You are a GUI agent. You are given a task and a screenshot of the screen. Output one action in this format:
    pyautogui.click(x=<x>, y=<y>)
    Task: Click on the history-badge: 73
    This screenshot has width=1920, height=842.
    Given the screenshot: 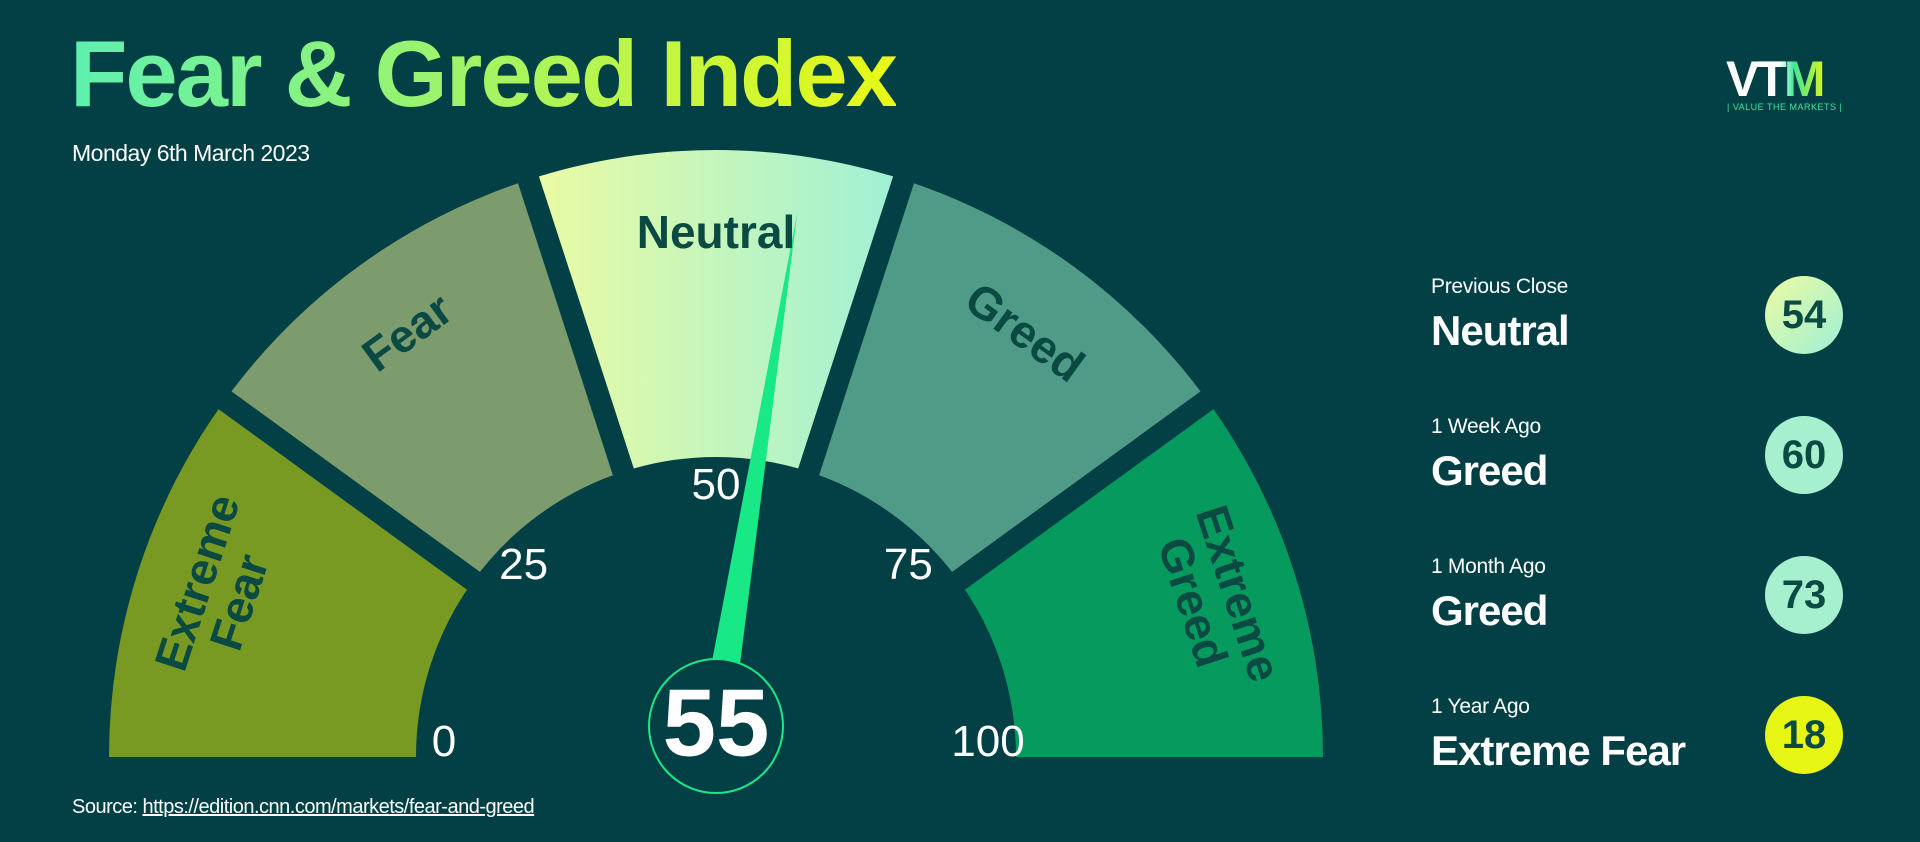 What is the action you would take?
    pyautogui.click(x=1804, y=595)
    